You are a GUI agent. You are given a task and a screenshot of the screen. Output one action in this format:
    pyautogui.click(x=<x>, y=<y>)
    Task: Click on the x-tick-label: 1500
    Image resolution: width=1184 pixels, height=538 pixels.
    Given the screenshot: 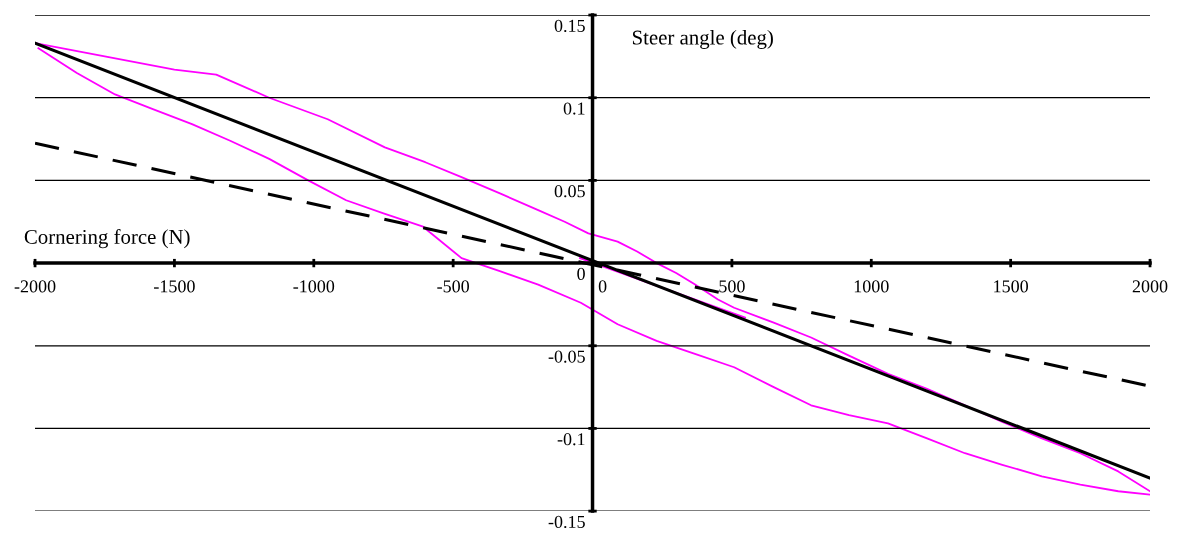 What is the action you would take?
    pyautogui.click(x=1011, y=286)
    